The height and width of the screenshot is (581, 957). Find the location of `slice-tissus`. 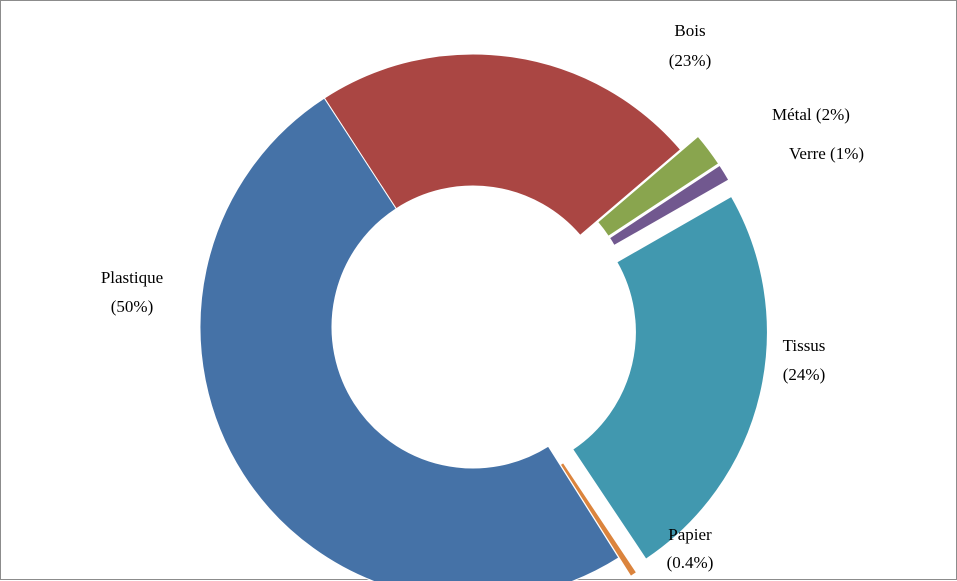

slice-tissus is located at coordinates (669, 377).